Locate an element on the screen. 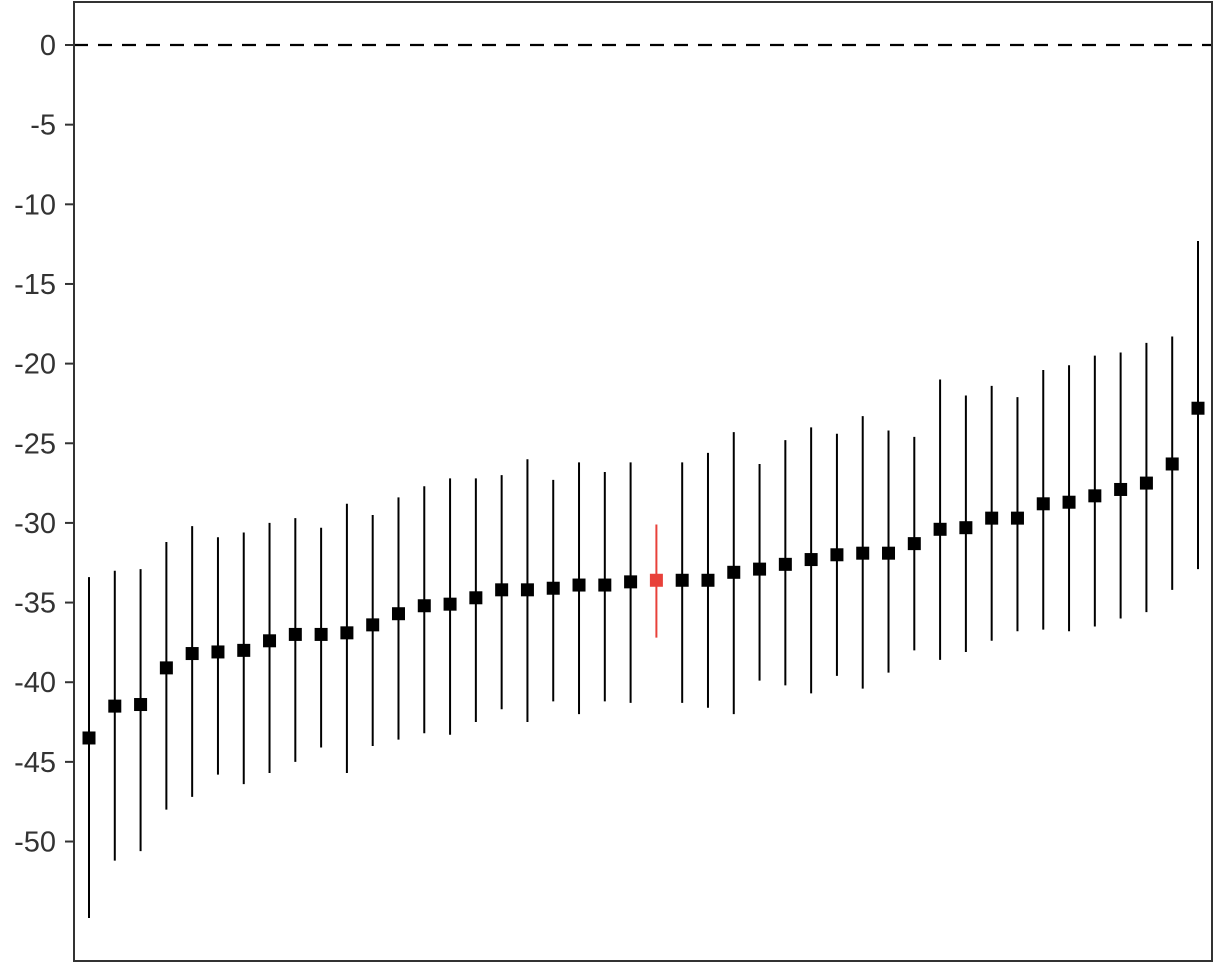 The width and height of the screenshot is (1215, 964). y-tick-label: -35 is located at coordinates (35, 604).